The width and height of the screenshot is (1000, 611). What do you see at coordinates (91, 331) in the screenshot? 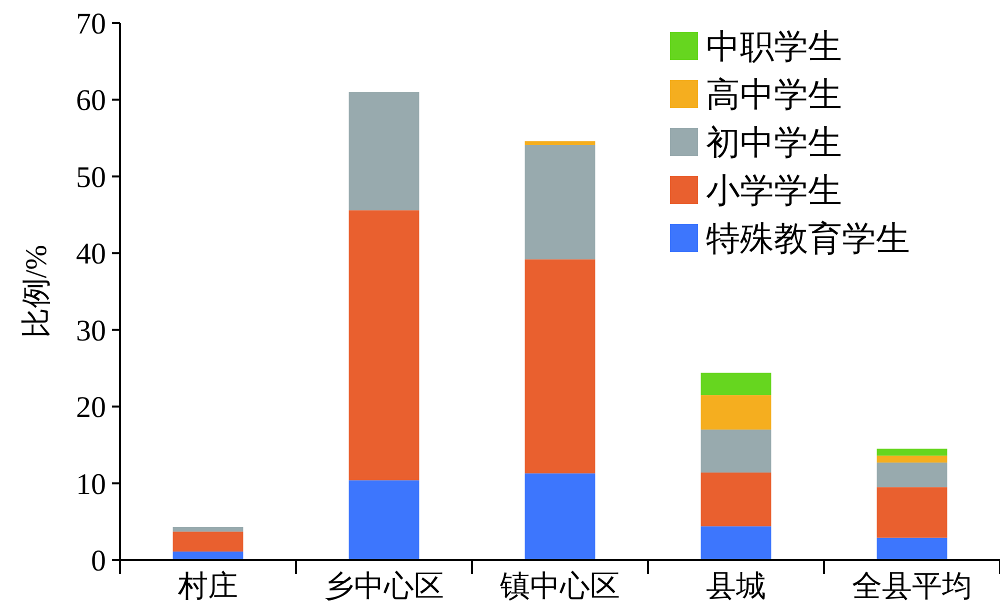
I see `y-tick-label: 30` at bounding box center [91, 331].